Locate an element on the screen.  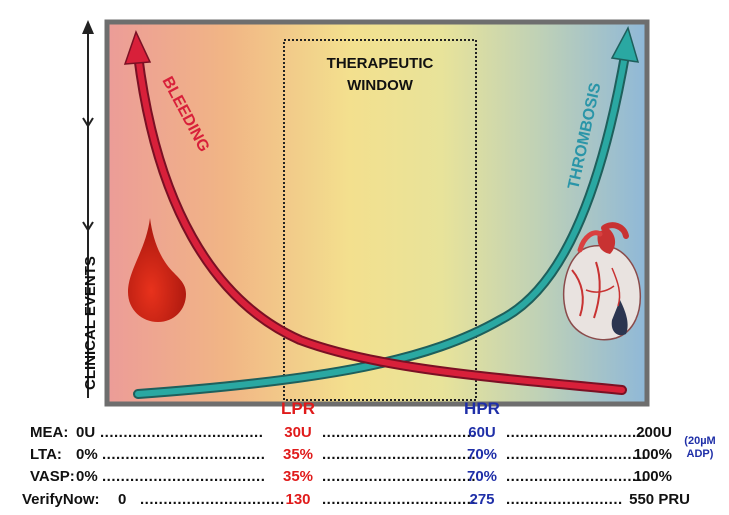
row-hpr: 60U is located at coordinates (482, 432).